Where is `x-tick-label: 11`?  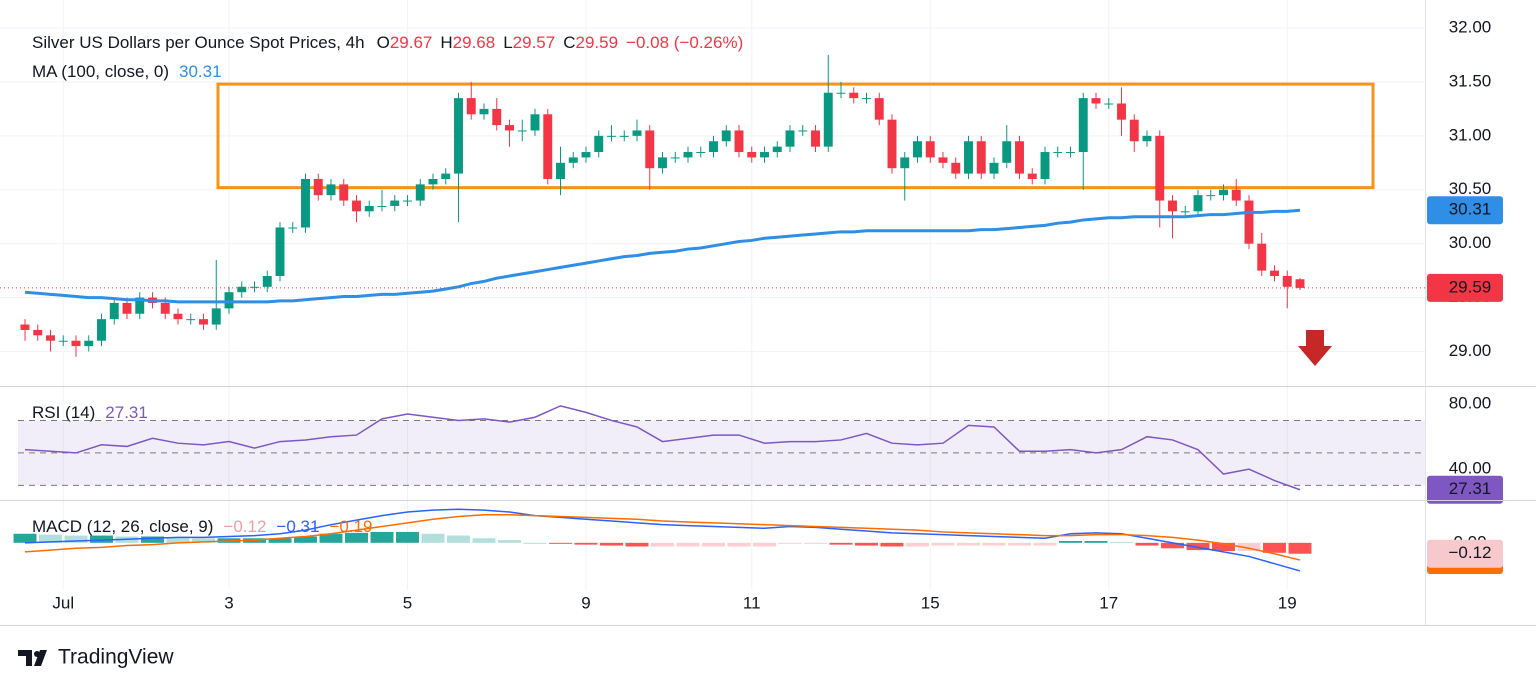
x-tick-label: 11 is located at coordinates (752, 602).